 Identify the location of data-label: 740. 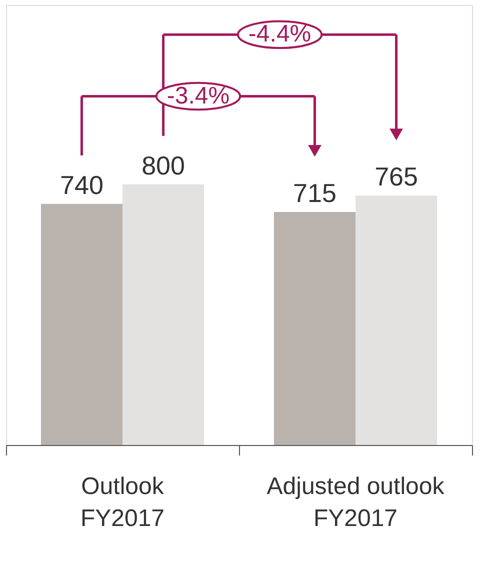
(82, 185).